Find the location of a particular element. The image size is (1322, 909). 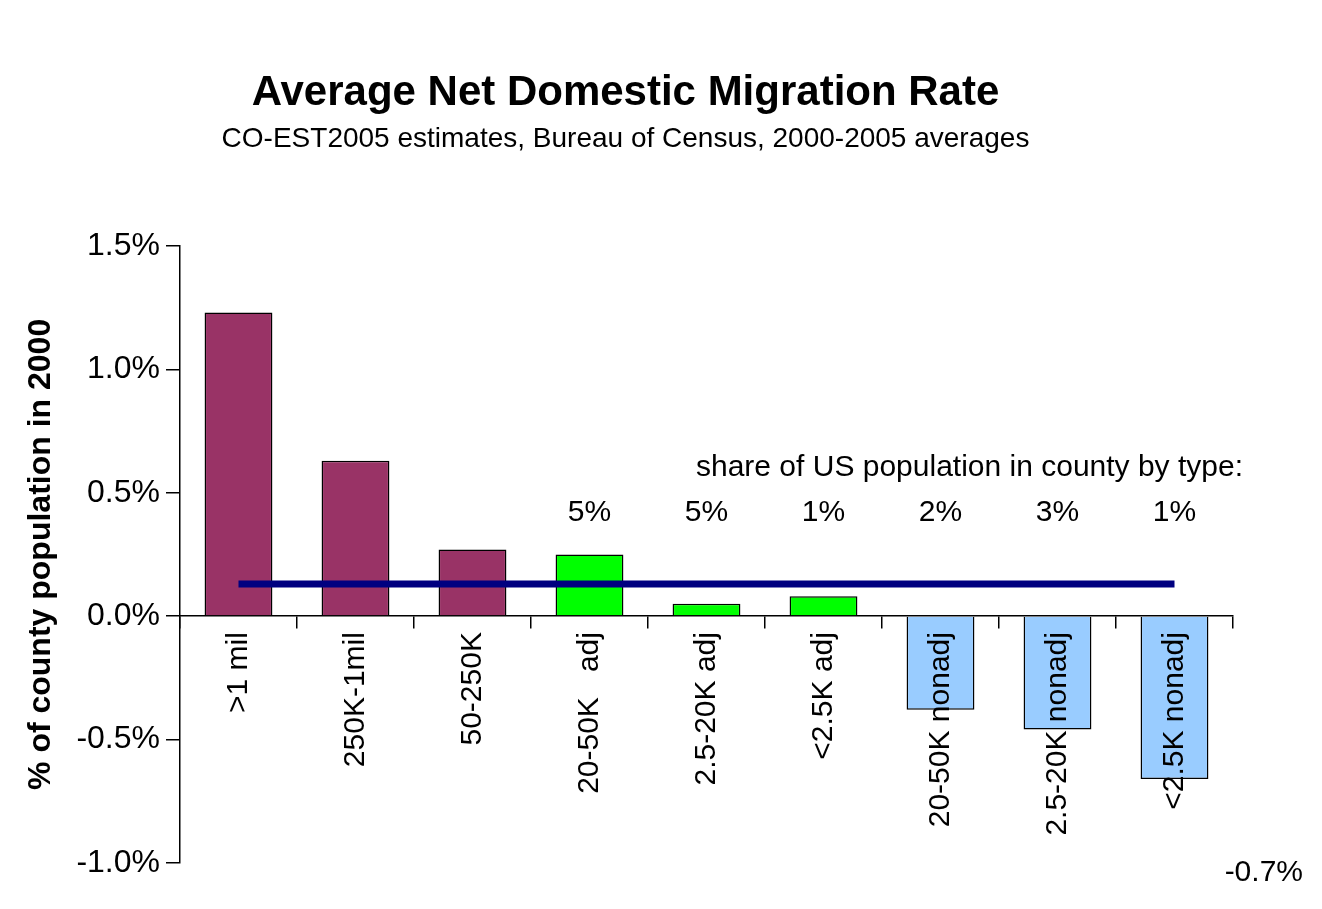

x-tick-label: 2.5-20K nonadj is located at coordinates (1055, 734).